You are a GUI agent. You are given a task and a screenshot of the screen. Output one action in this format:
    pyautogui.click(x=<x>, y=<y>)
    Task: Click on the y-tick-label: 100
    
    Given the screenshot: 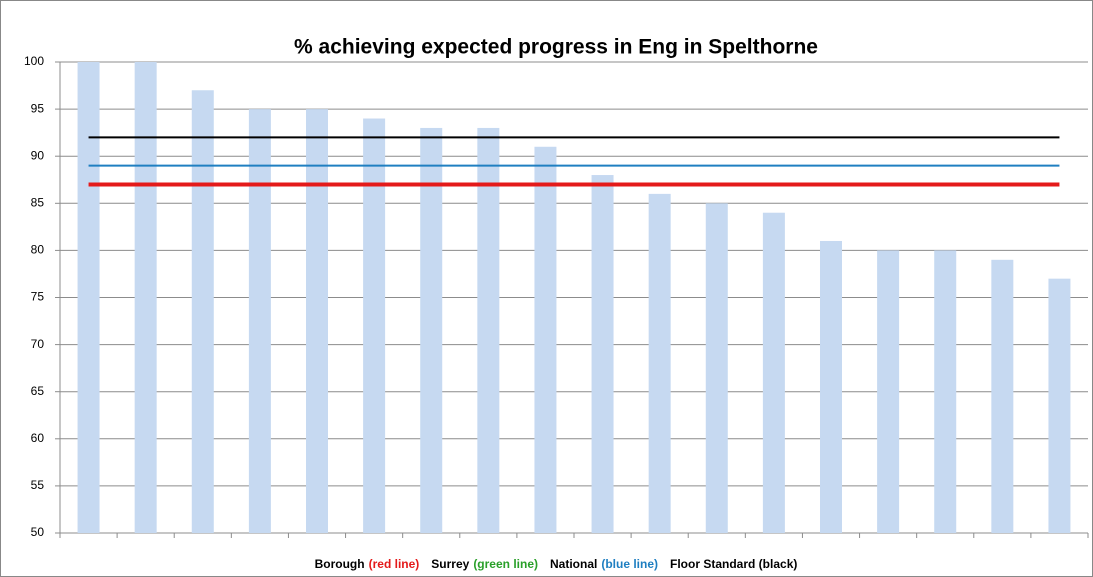 What is the action you would take?
    pyautogui.click(x=34, y=61)
    